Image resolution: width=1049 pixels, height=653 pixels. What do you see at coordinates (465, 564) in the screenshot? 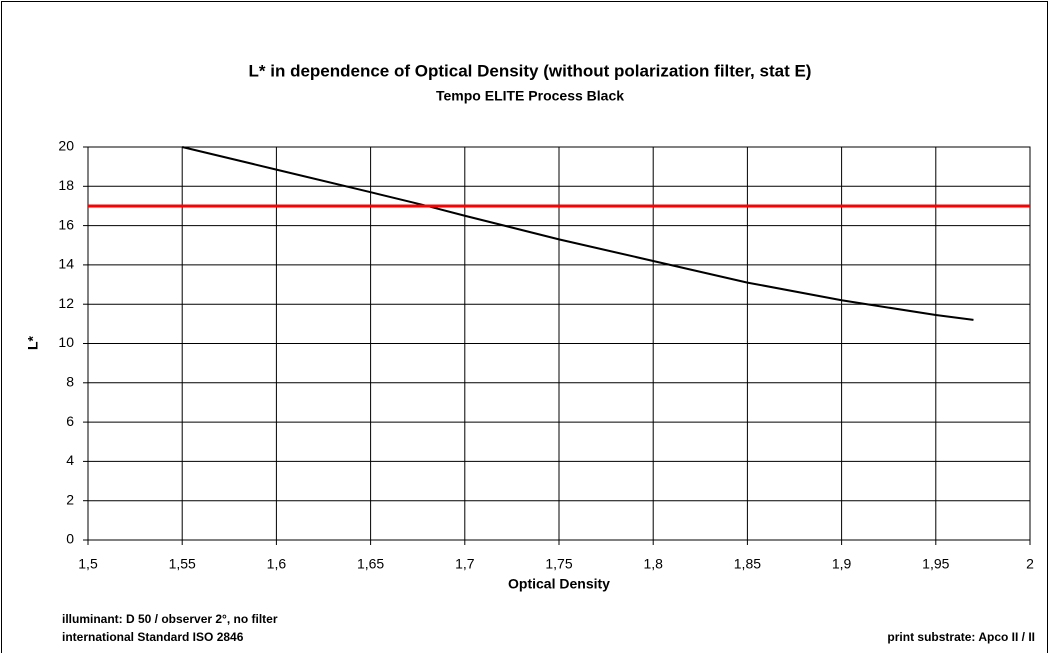
I see `x-tick-label: 1,7` at bounding box center [465, 564].